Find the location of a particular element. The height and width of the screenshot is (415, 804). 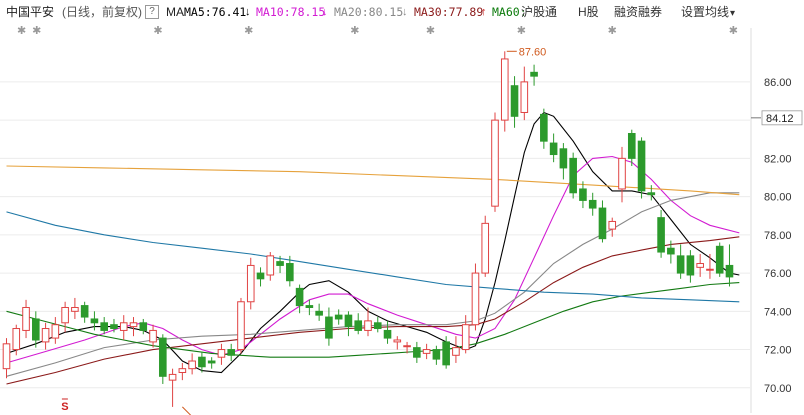

tab-hk-connect: 沪股通 is located at coordinates (539, 12).